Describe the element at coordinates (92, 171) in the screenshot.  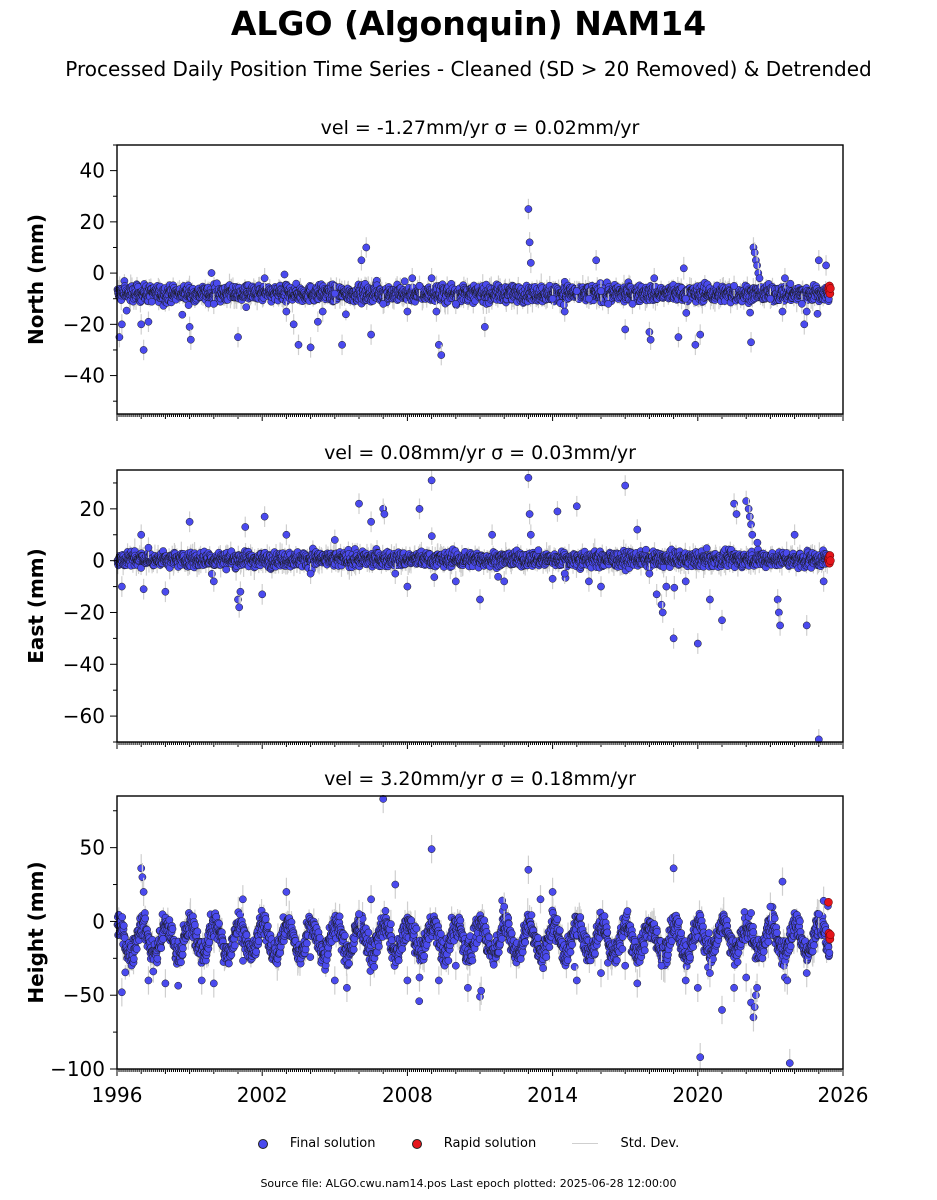
I see `y-tick-label: 40` at that location.